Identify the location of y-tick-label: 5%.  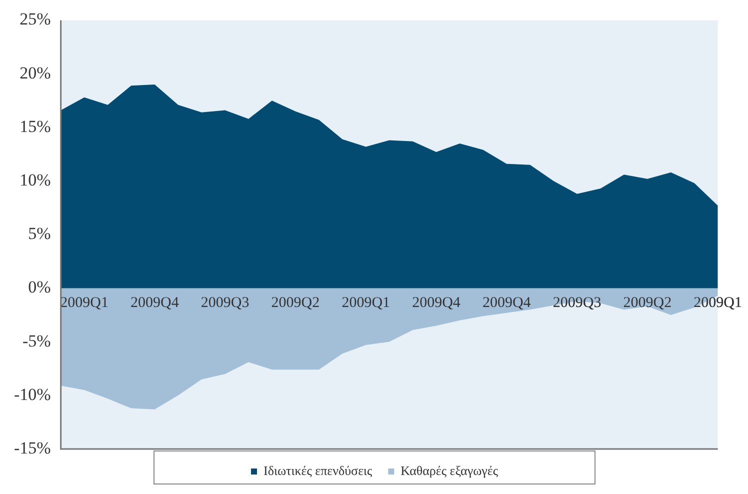
(39, 234).